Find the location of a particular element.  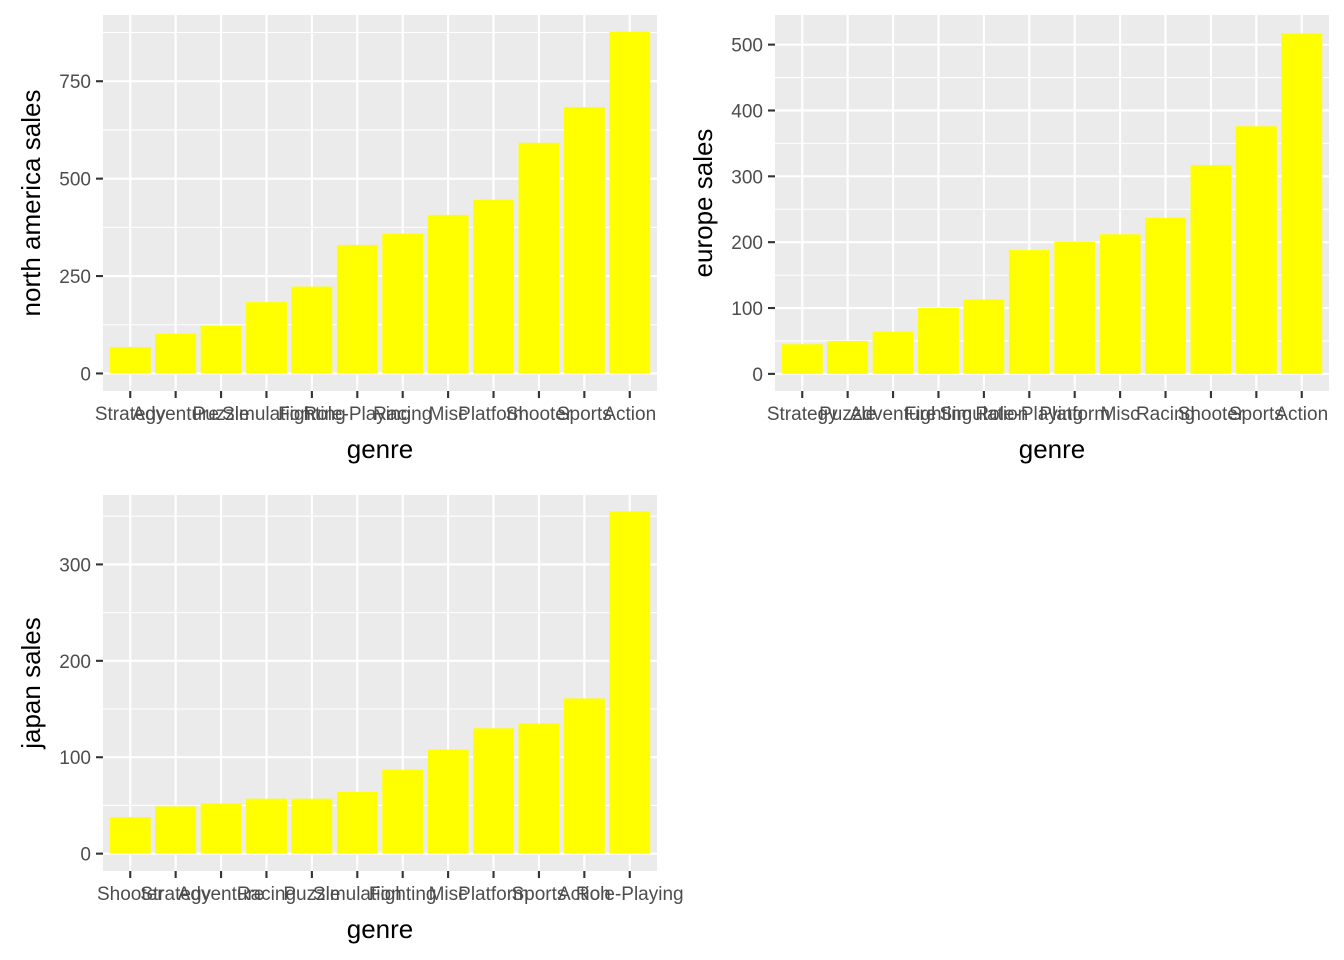

y-axis-title: europe sales is located at coordinates (703, 203).